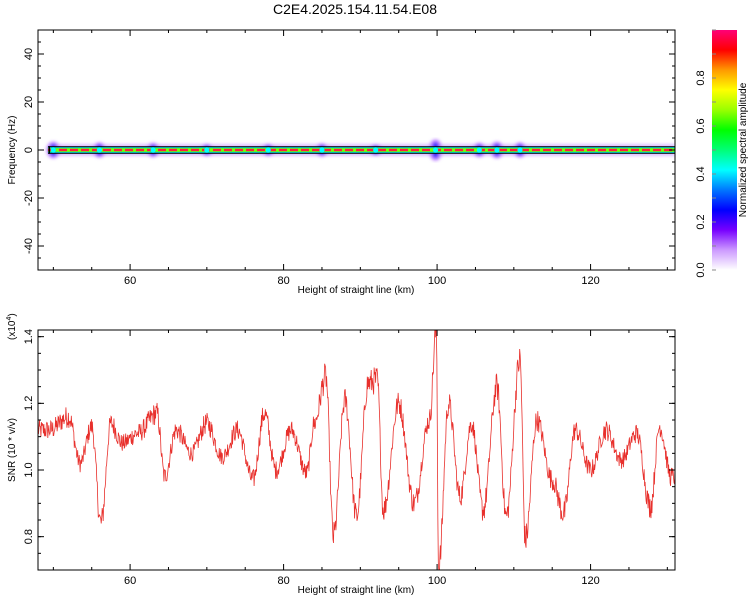  What do you see at coordinates (360, 150) in the screenshot?
I see `spectrogram-plot` at bounding box center [360, 150].